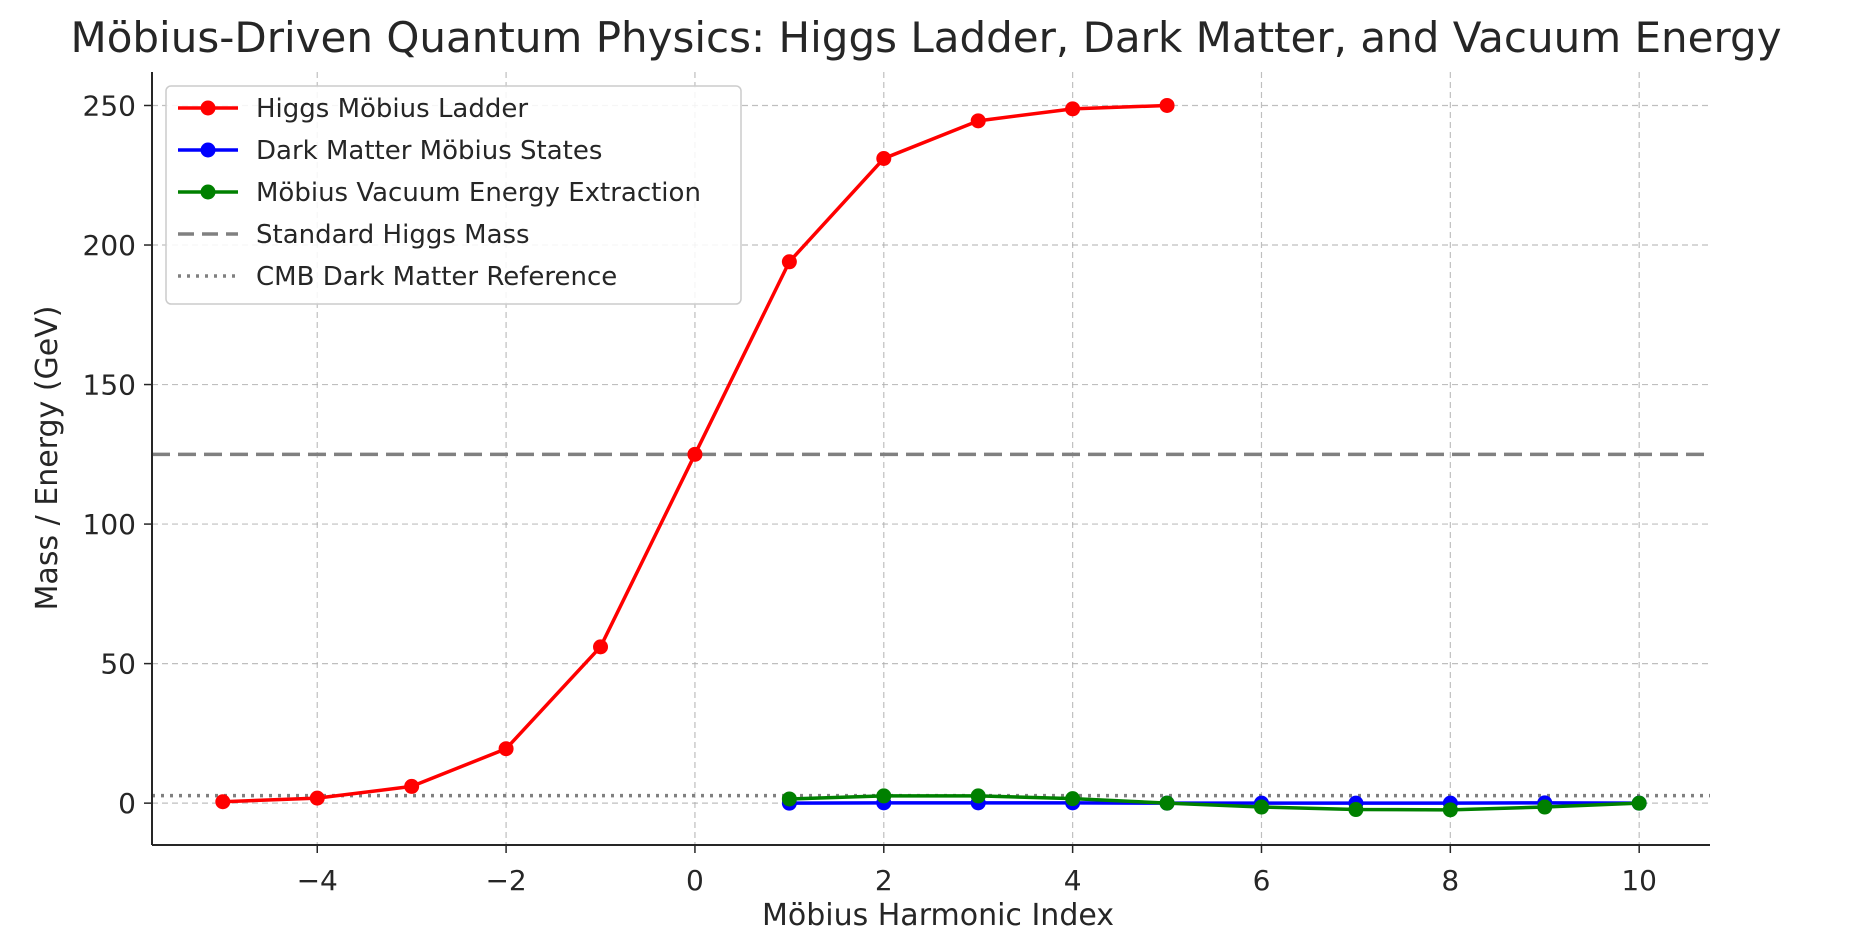  I want to click on x-tick-label: −4, so click(317, 880).